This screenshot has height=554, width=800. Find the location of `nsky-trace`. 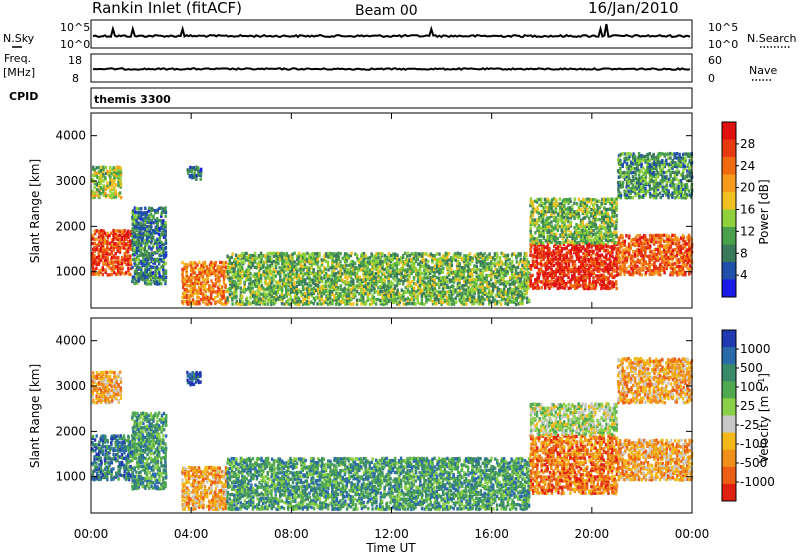

nsky-trace is located at coordinates (391, 31).